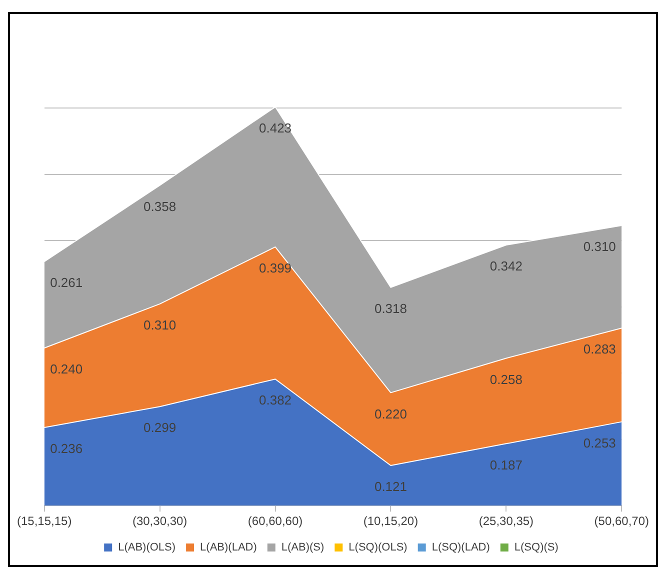  I want to click on data-label: 0.121, so click(391, 486).